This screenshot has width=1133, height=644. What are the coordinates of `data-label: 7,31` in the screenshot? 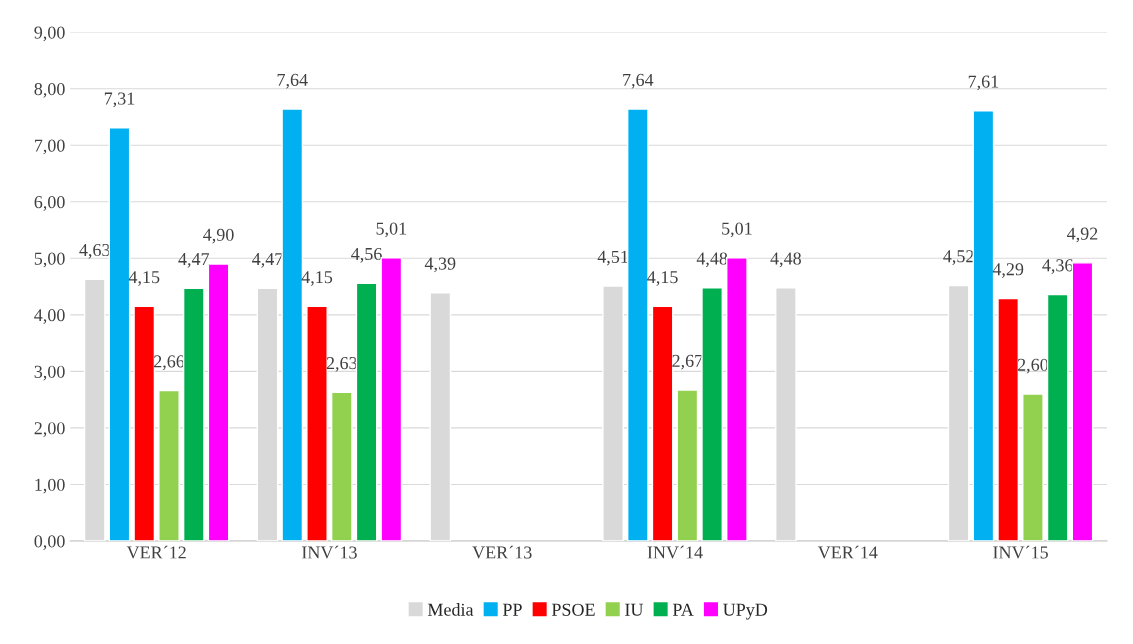 It's located at (119, 100).